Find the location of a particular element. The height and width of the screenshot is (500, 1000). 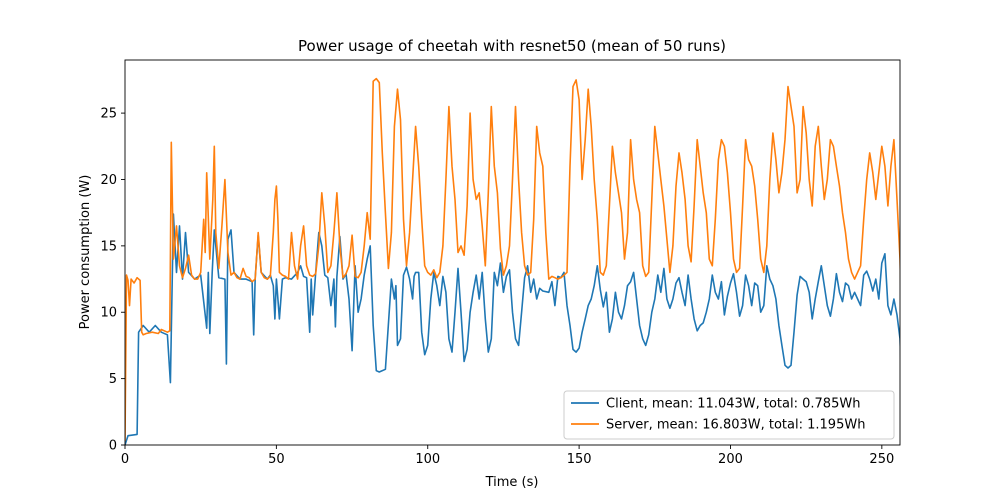

legend-label: Server, mean: 16.803W, total: 1.195Wh is located at coordinates (735, 425).